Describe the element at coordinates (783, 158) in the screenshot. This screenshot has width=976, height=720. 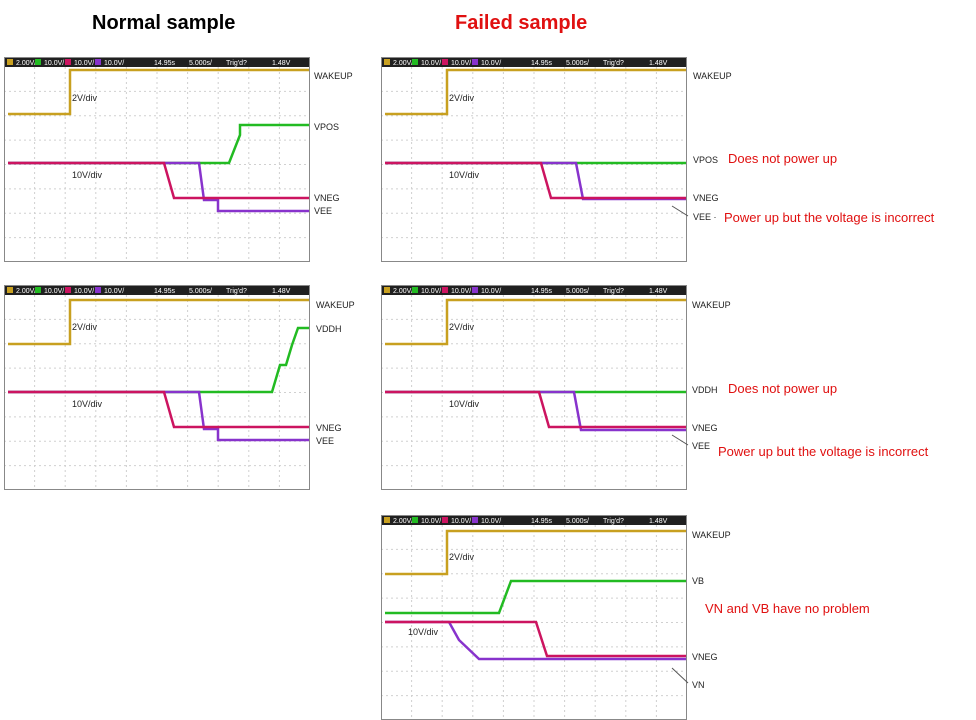
I see `note-vpos-failure: Does not power up` at that location.